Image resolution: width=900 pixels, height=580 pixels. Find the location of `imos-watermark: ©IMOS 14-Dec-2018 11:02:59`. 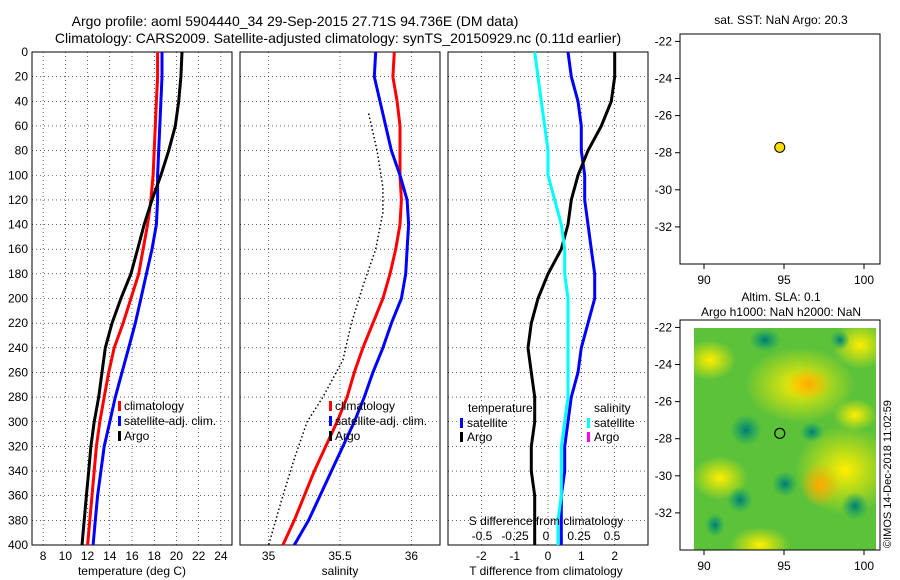

imos-watermark: ©IMOS 14-Dec-2018 11:02:59 is located at coordinates (888, 474).